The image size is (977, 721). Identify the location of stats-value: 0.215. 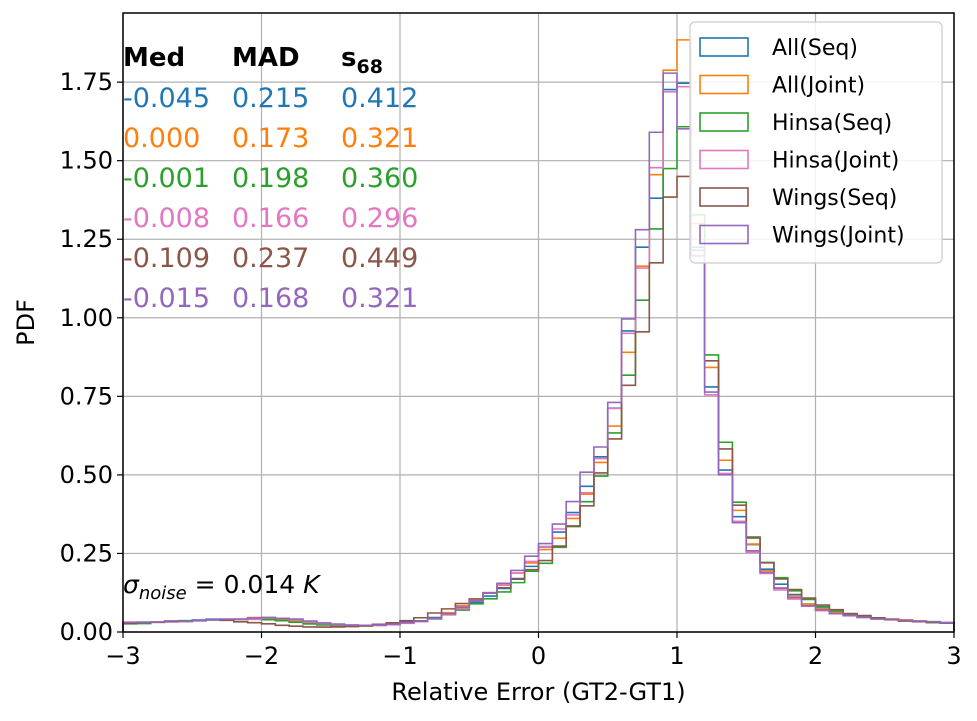
(270, 98).